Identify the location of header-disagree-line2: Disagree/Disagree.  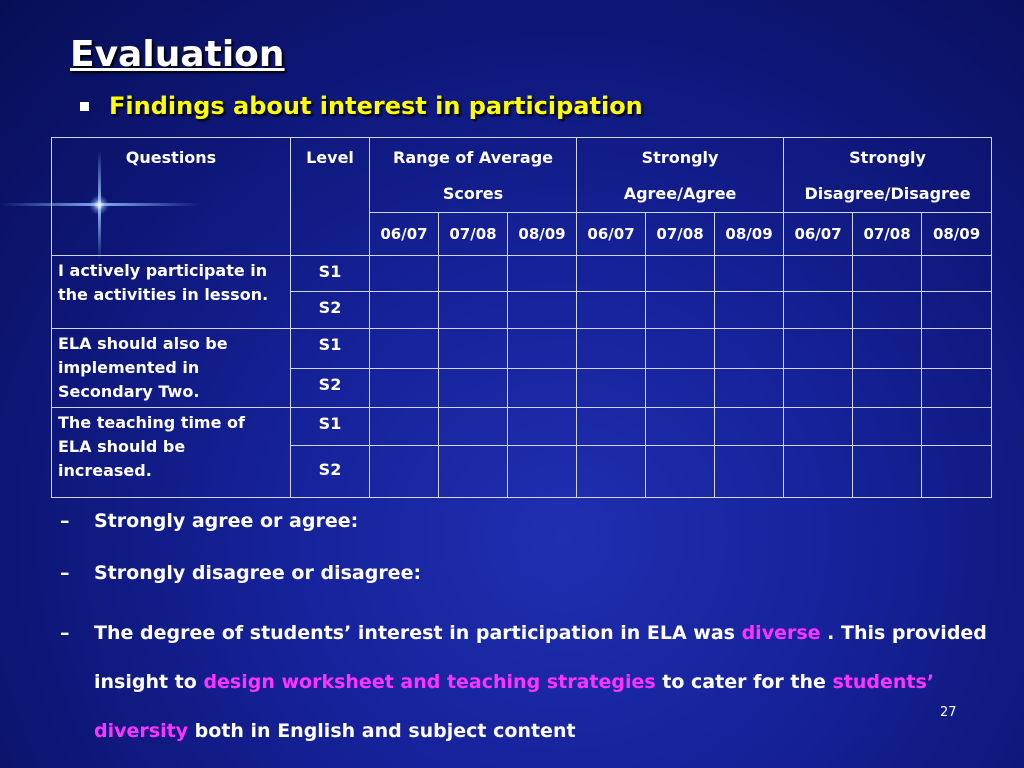
(887, 193).